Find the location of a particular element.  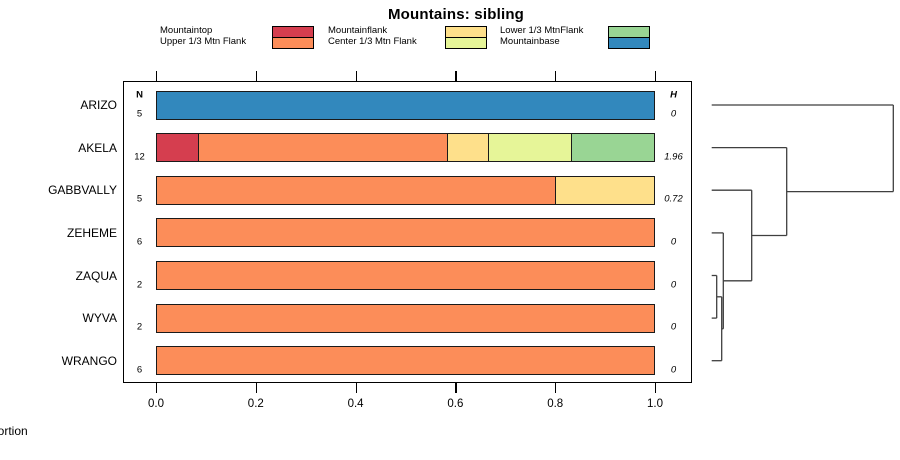

bar-zaqua is located at coordinates (405, 275).